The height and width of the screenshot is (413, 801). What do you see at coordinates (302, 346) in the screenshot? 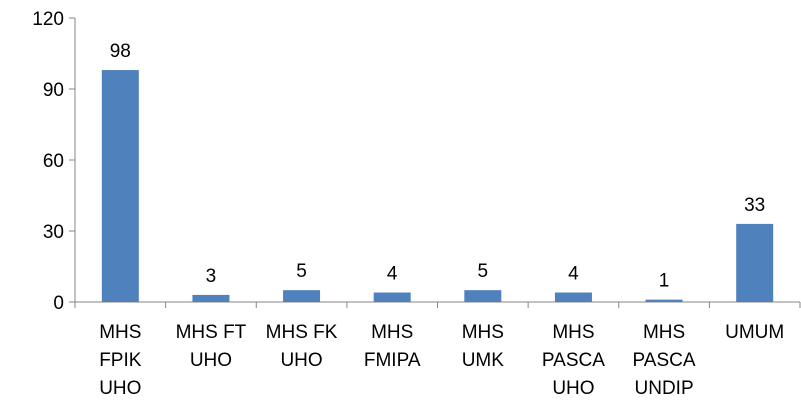
I see `category-label: MHS FK UHO` at bounding box center [302, 346].